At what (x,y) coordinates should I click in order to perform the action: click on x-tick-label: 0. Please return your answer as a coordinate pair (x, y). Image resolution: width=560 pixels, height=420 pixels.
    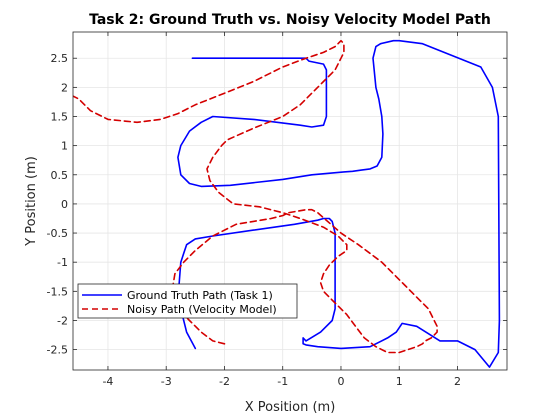
    Looking at the image, I should click on (340, 381).